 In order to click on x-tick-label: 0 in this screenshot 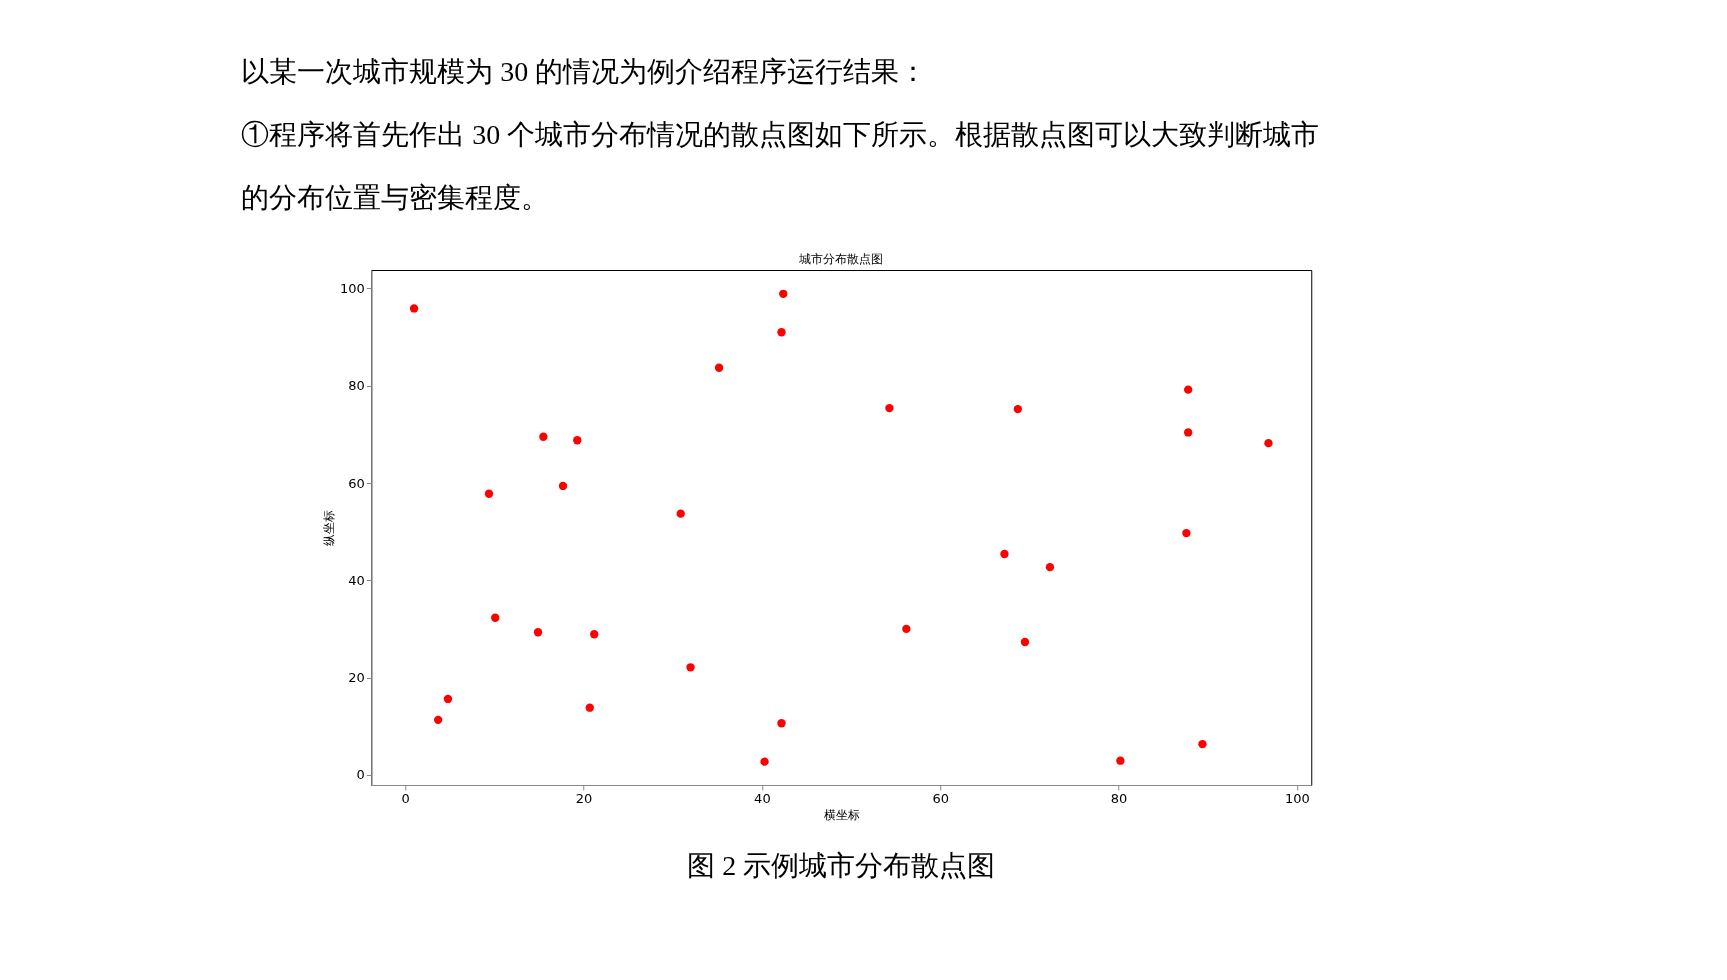, I will do `click(405, 798)`.